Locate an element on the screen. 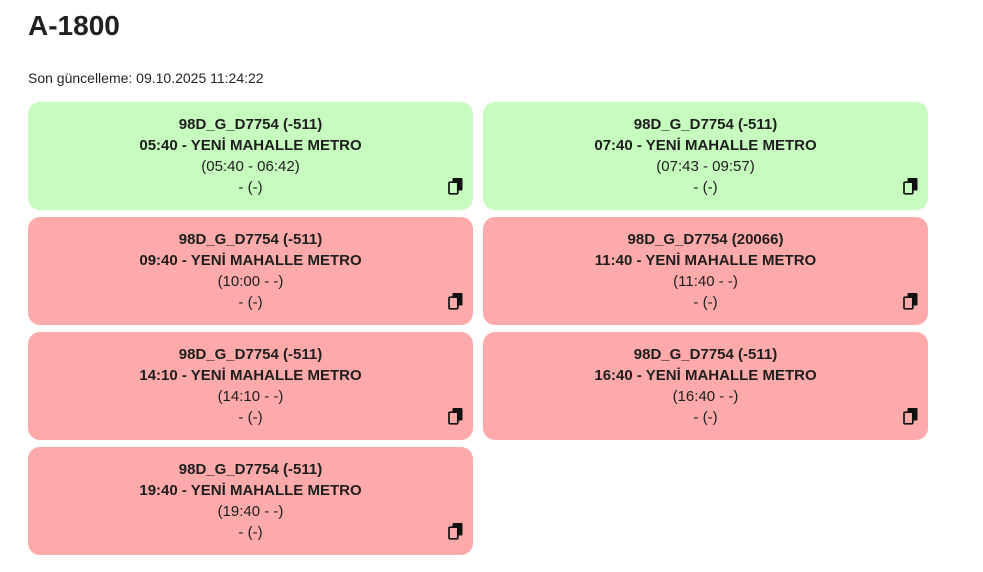 The height and width of the screenshot is (572, 983). trip-title: 09:40 - YENİ MAHALLE METRO is located at coordinates (250, 260).